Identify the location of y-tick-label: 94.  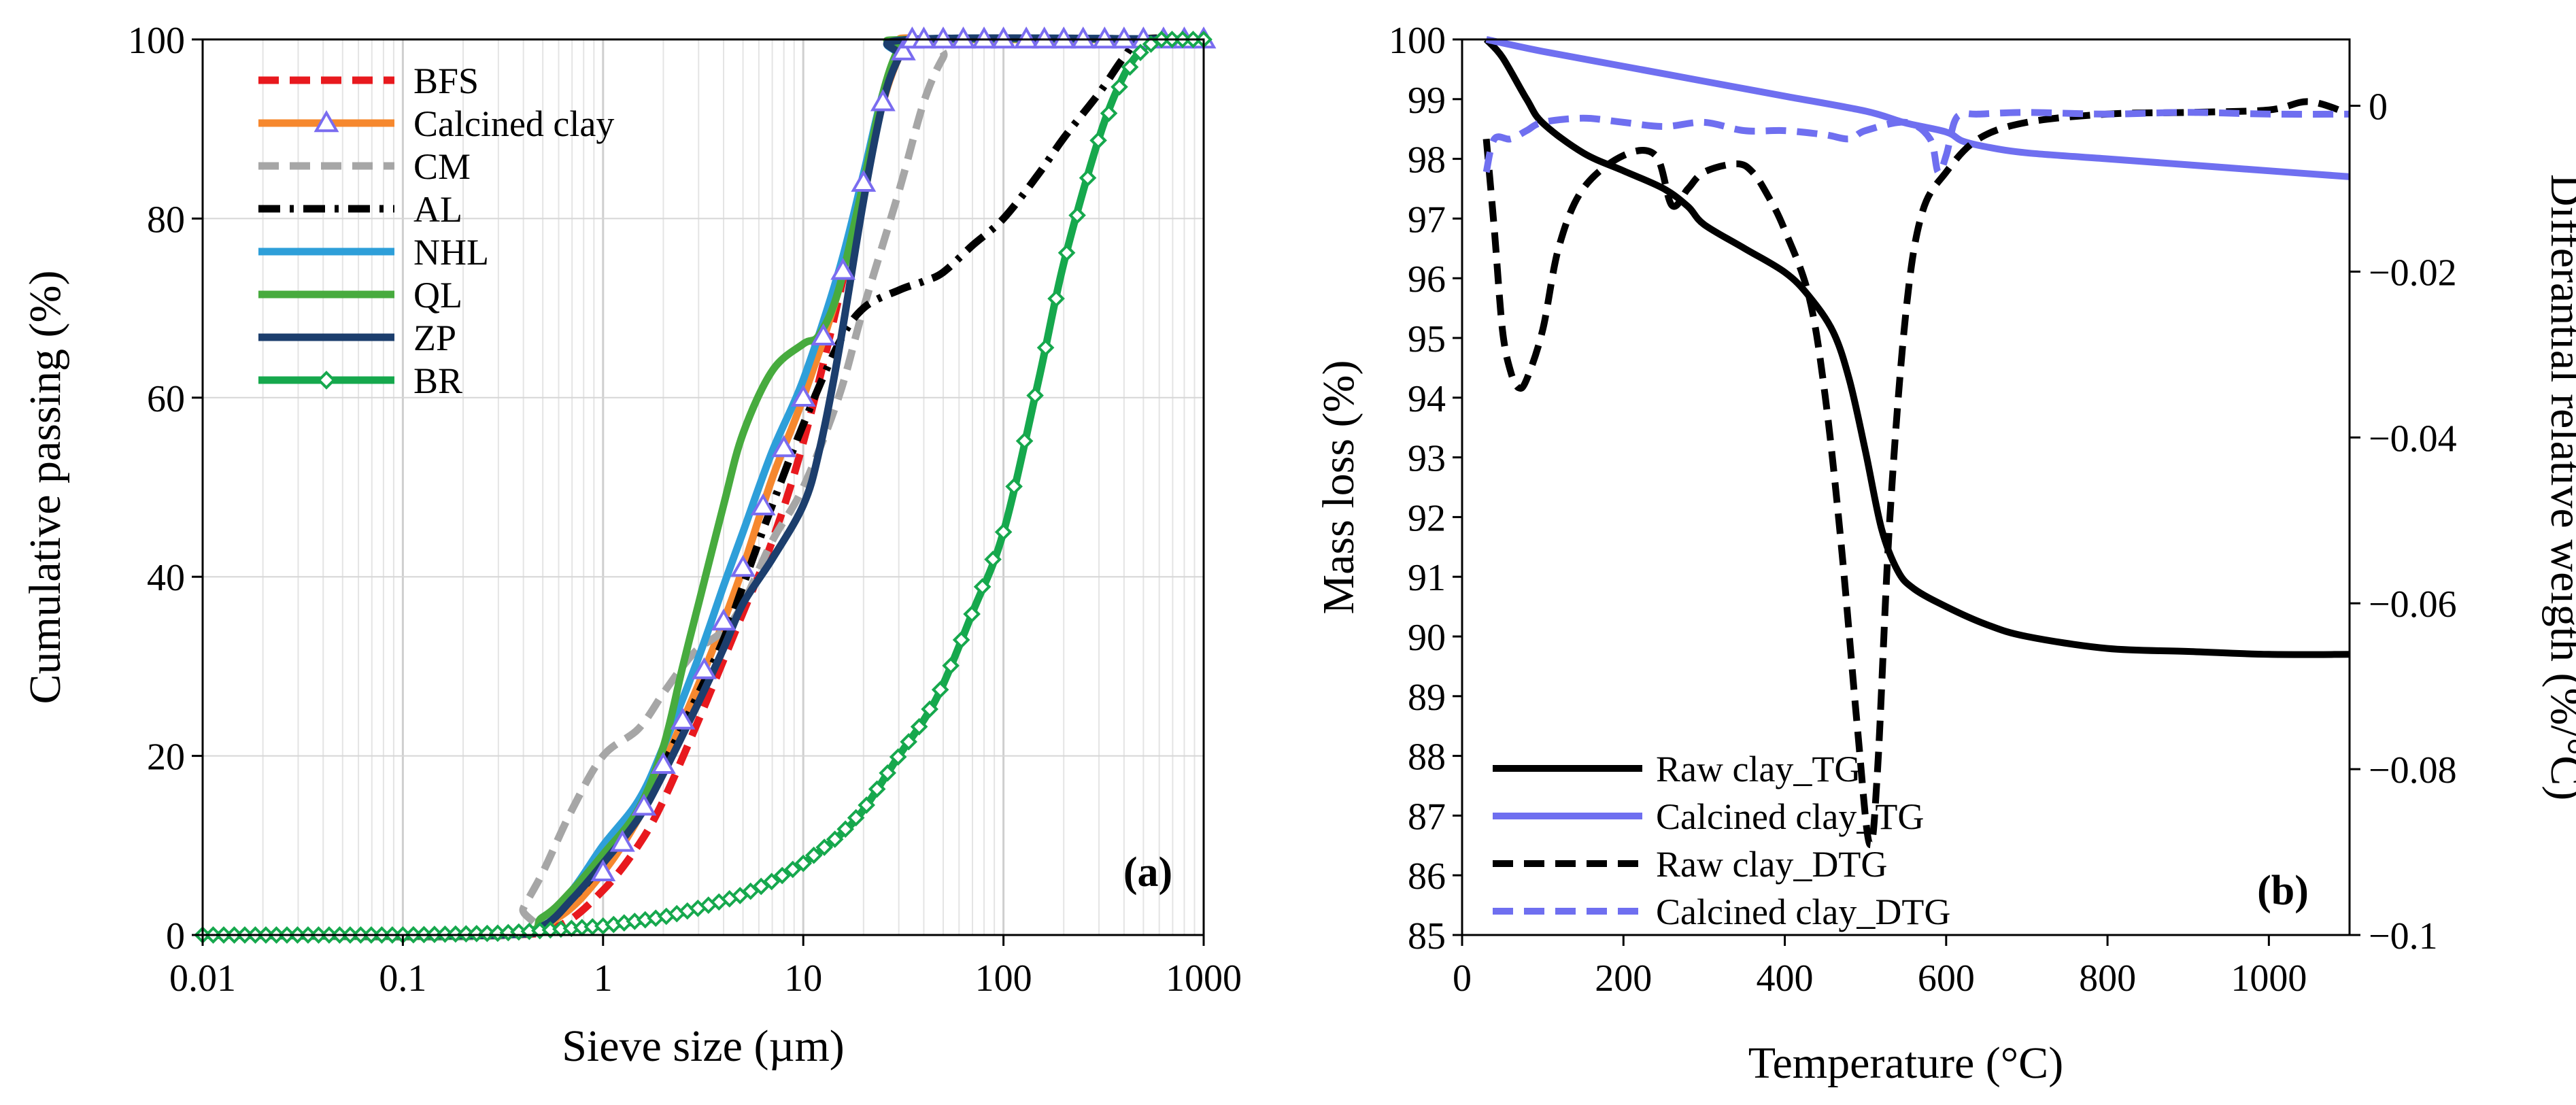
(1427, 399).